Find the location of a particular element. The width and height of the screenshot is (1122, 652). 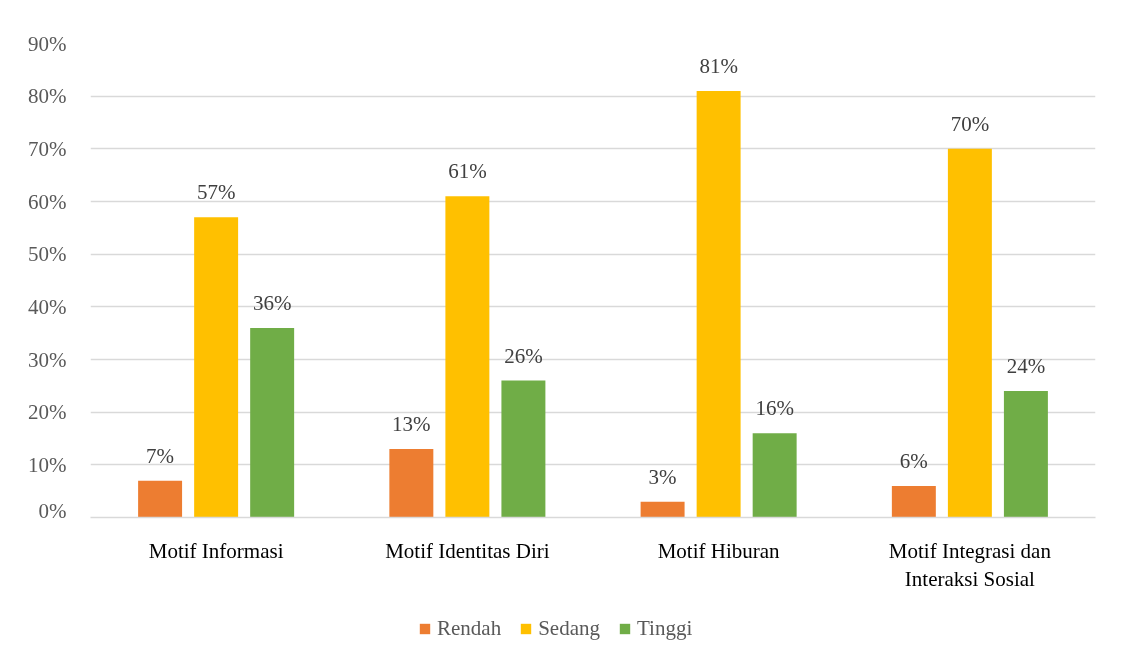

x-tick-label: Motif Hiburan is located at coordinates (719, 550).